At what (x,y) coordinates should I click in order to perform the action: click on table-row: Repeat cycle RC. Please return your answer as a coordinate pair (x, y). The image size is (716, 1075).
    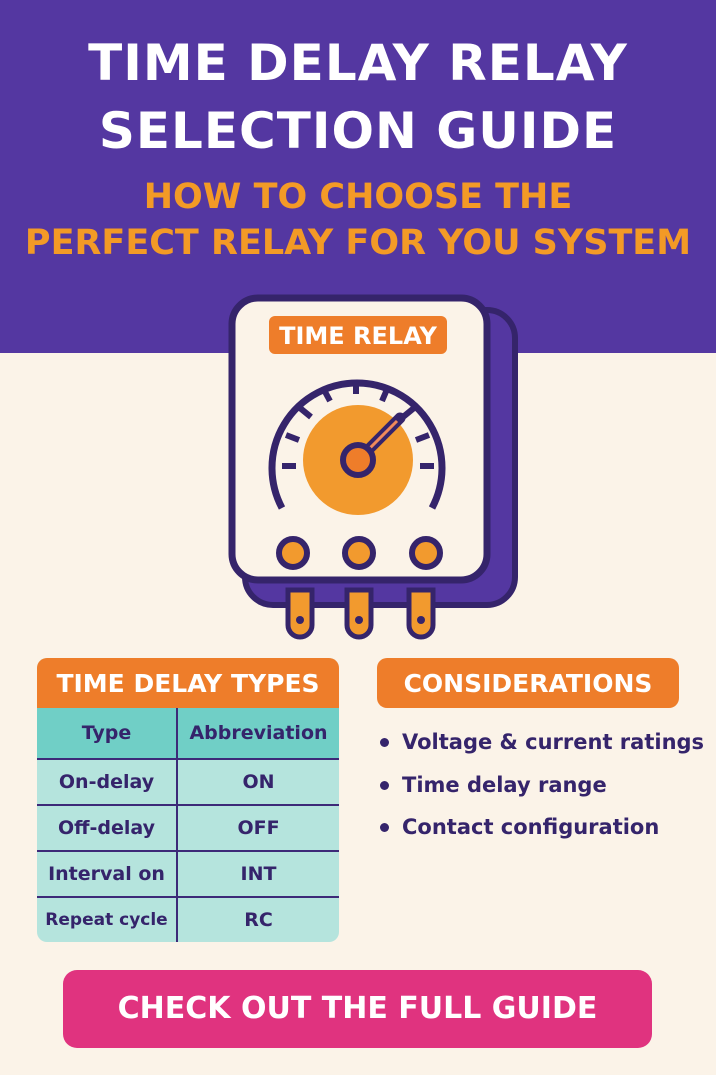
    Looking at the image, I should click on (188, 919).